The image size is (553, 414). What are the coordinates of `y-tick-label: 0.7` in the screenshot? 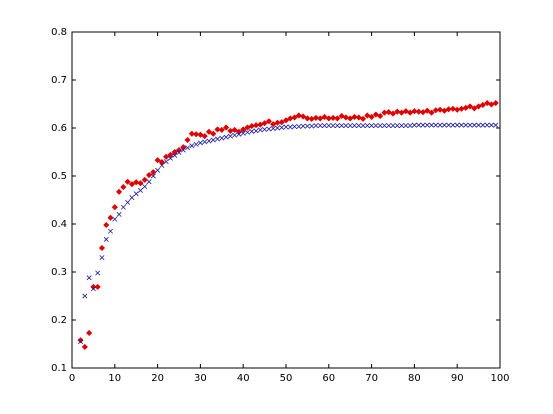 It's located at (59, 80).